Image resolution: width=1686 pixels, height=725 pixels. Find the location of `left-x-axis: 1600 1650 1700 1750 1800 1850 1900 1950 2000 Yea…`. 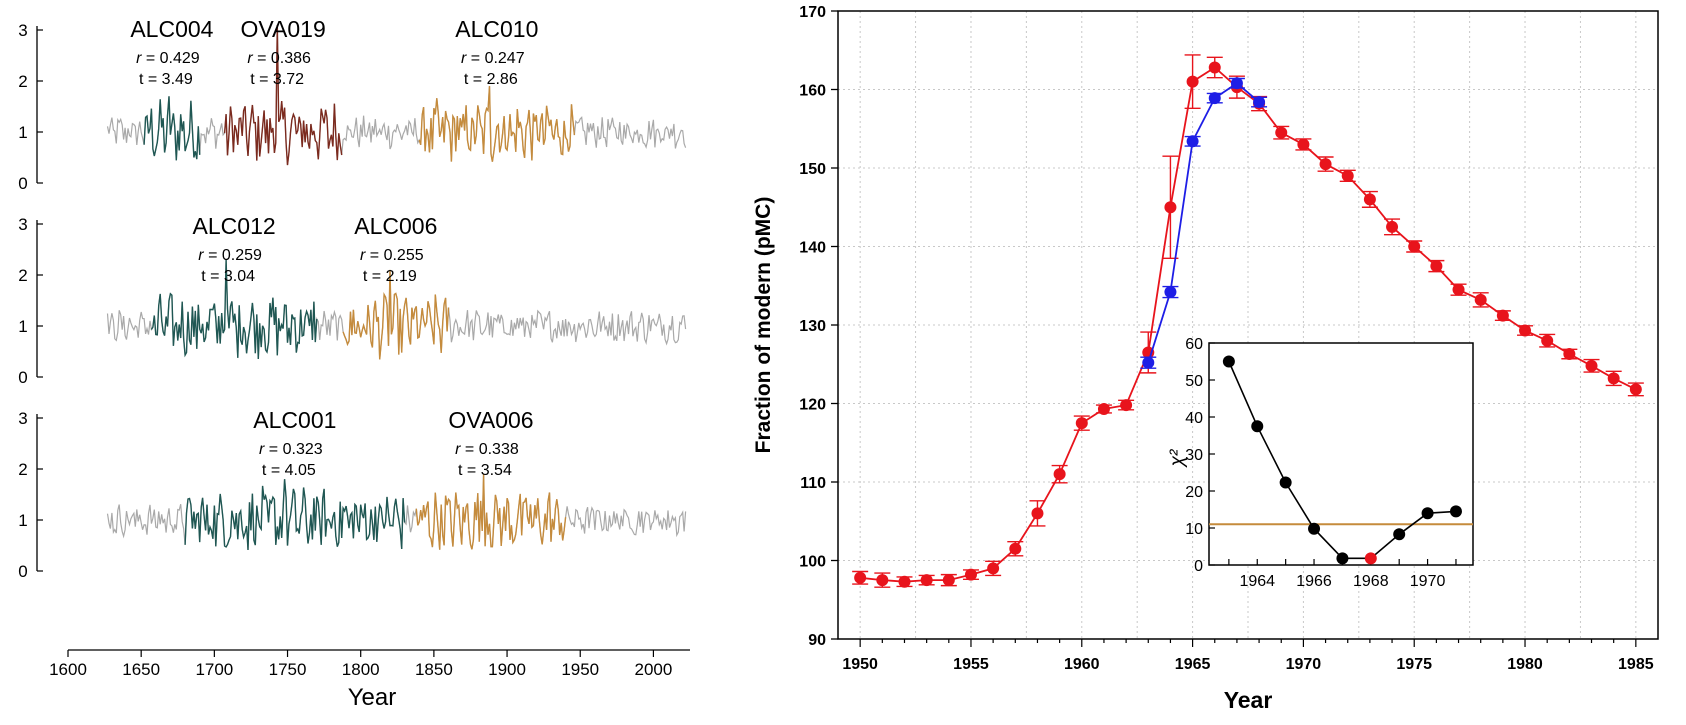

left-x-axis: 1600 1650 1700 1750 1800 1850 1900 1950 2000 Yea… is located at coordinates (369, 680).